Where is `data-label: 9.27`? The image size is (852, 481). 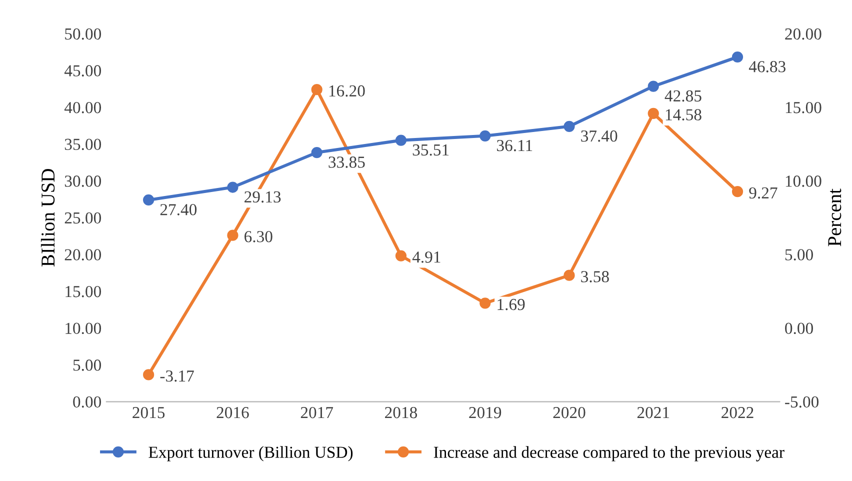
data-label: 9.27 is located at coordinates (763, 193).